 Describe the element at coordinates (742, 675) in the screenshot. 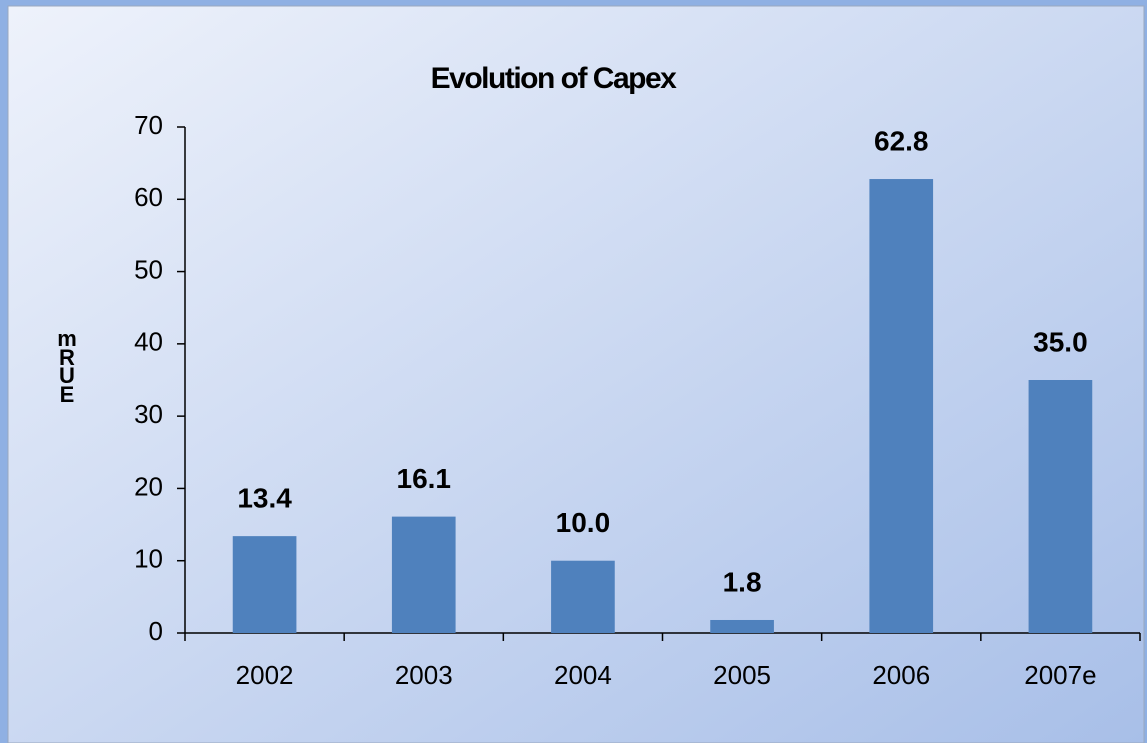

I see `x-tick-label: 2005` at that location.